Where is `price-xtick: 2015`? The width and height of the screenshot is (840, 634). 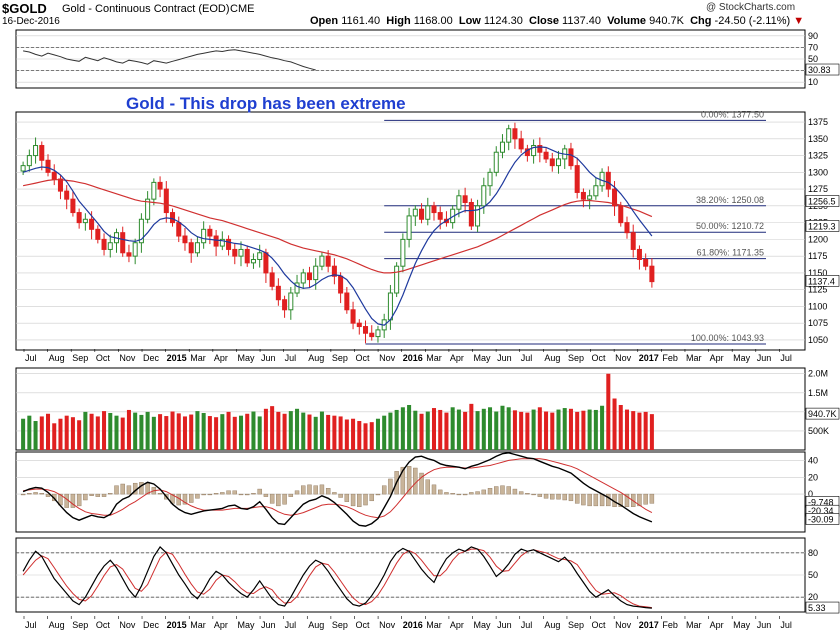 price-xtick: 2015 is located at coordinates (177, 358).